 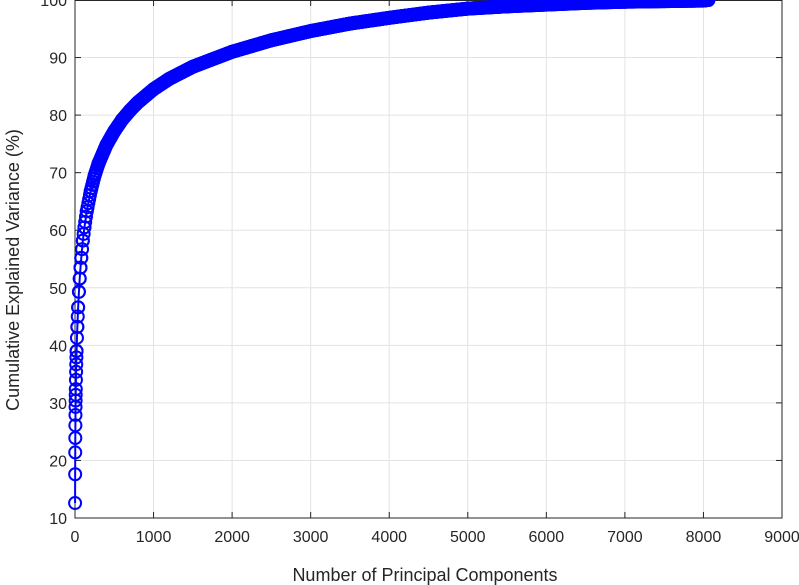 I want to click on x-axis-label: Number of Principal Components, so click(x=424, y=575).